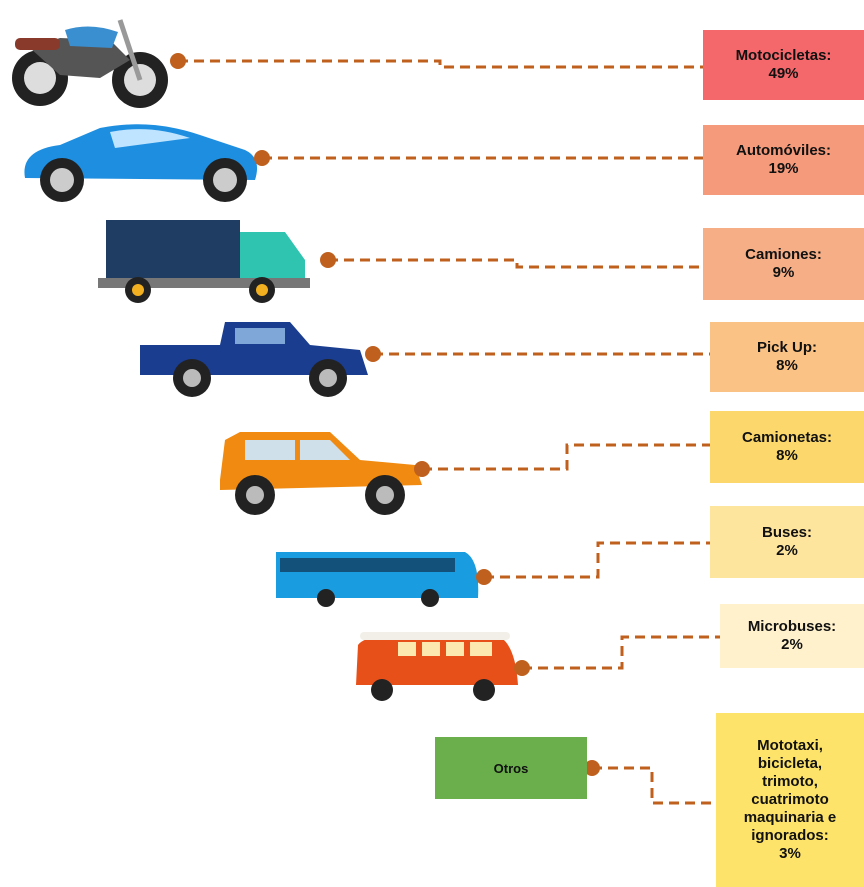 The width and height of the screenshot is (864, 887). I want to click on category-label: trimoto,, so click(790, 781).